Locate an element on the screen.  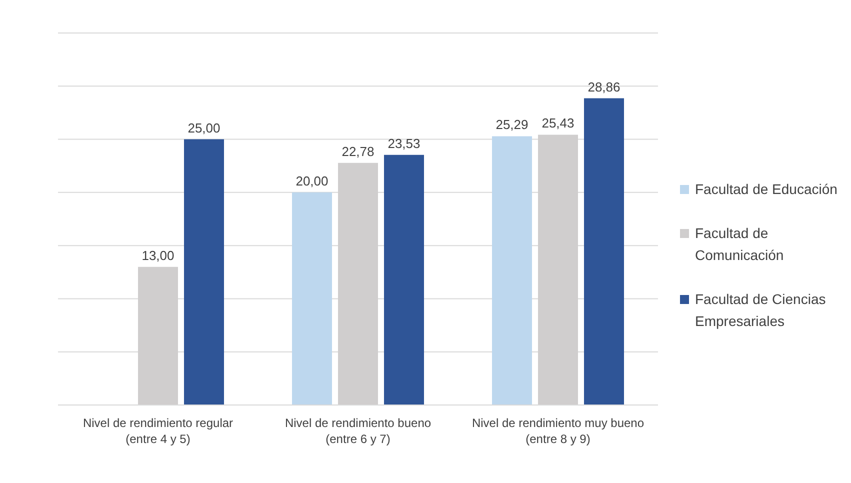
x-tick-label: Nivel de rendimiento bueno (entre 6 y 7) is located at coordinates (358, 431).